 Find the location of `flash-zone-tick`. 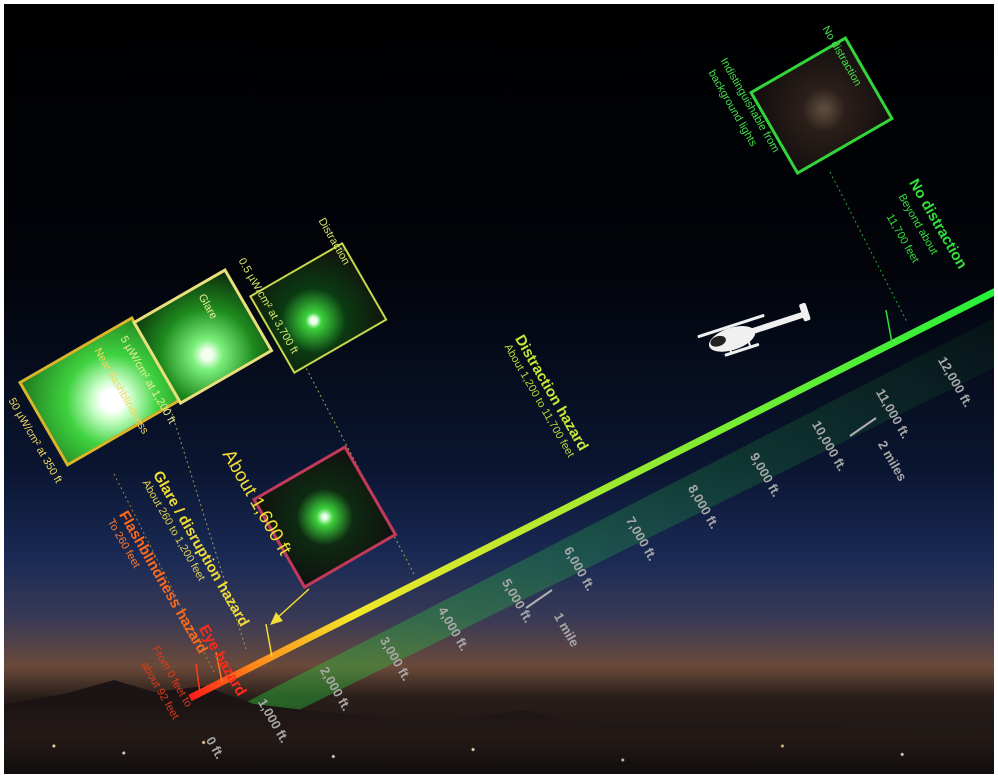

flash-zone-tick is located at coordinates (219, 667).